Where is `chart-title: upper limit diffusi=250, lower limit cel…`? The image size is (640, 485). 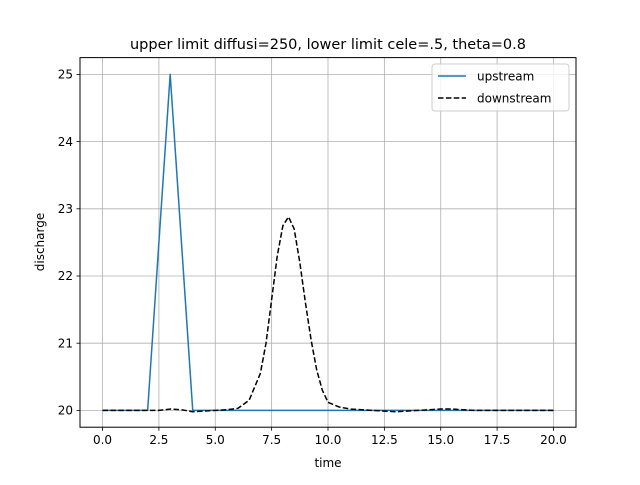 chart-title: upper limit diffusi=250, lower limit cel… is located at coordinates (328, 45).